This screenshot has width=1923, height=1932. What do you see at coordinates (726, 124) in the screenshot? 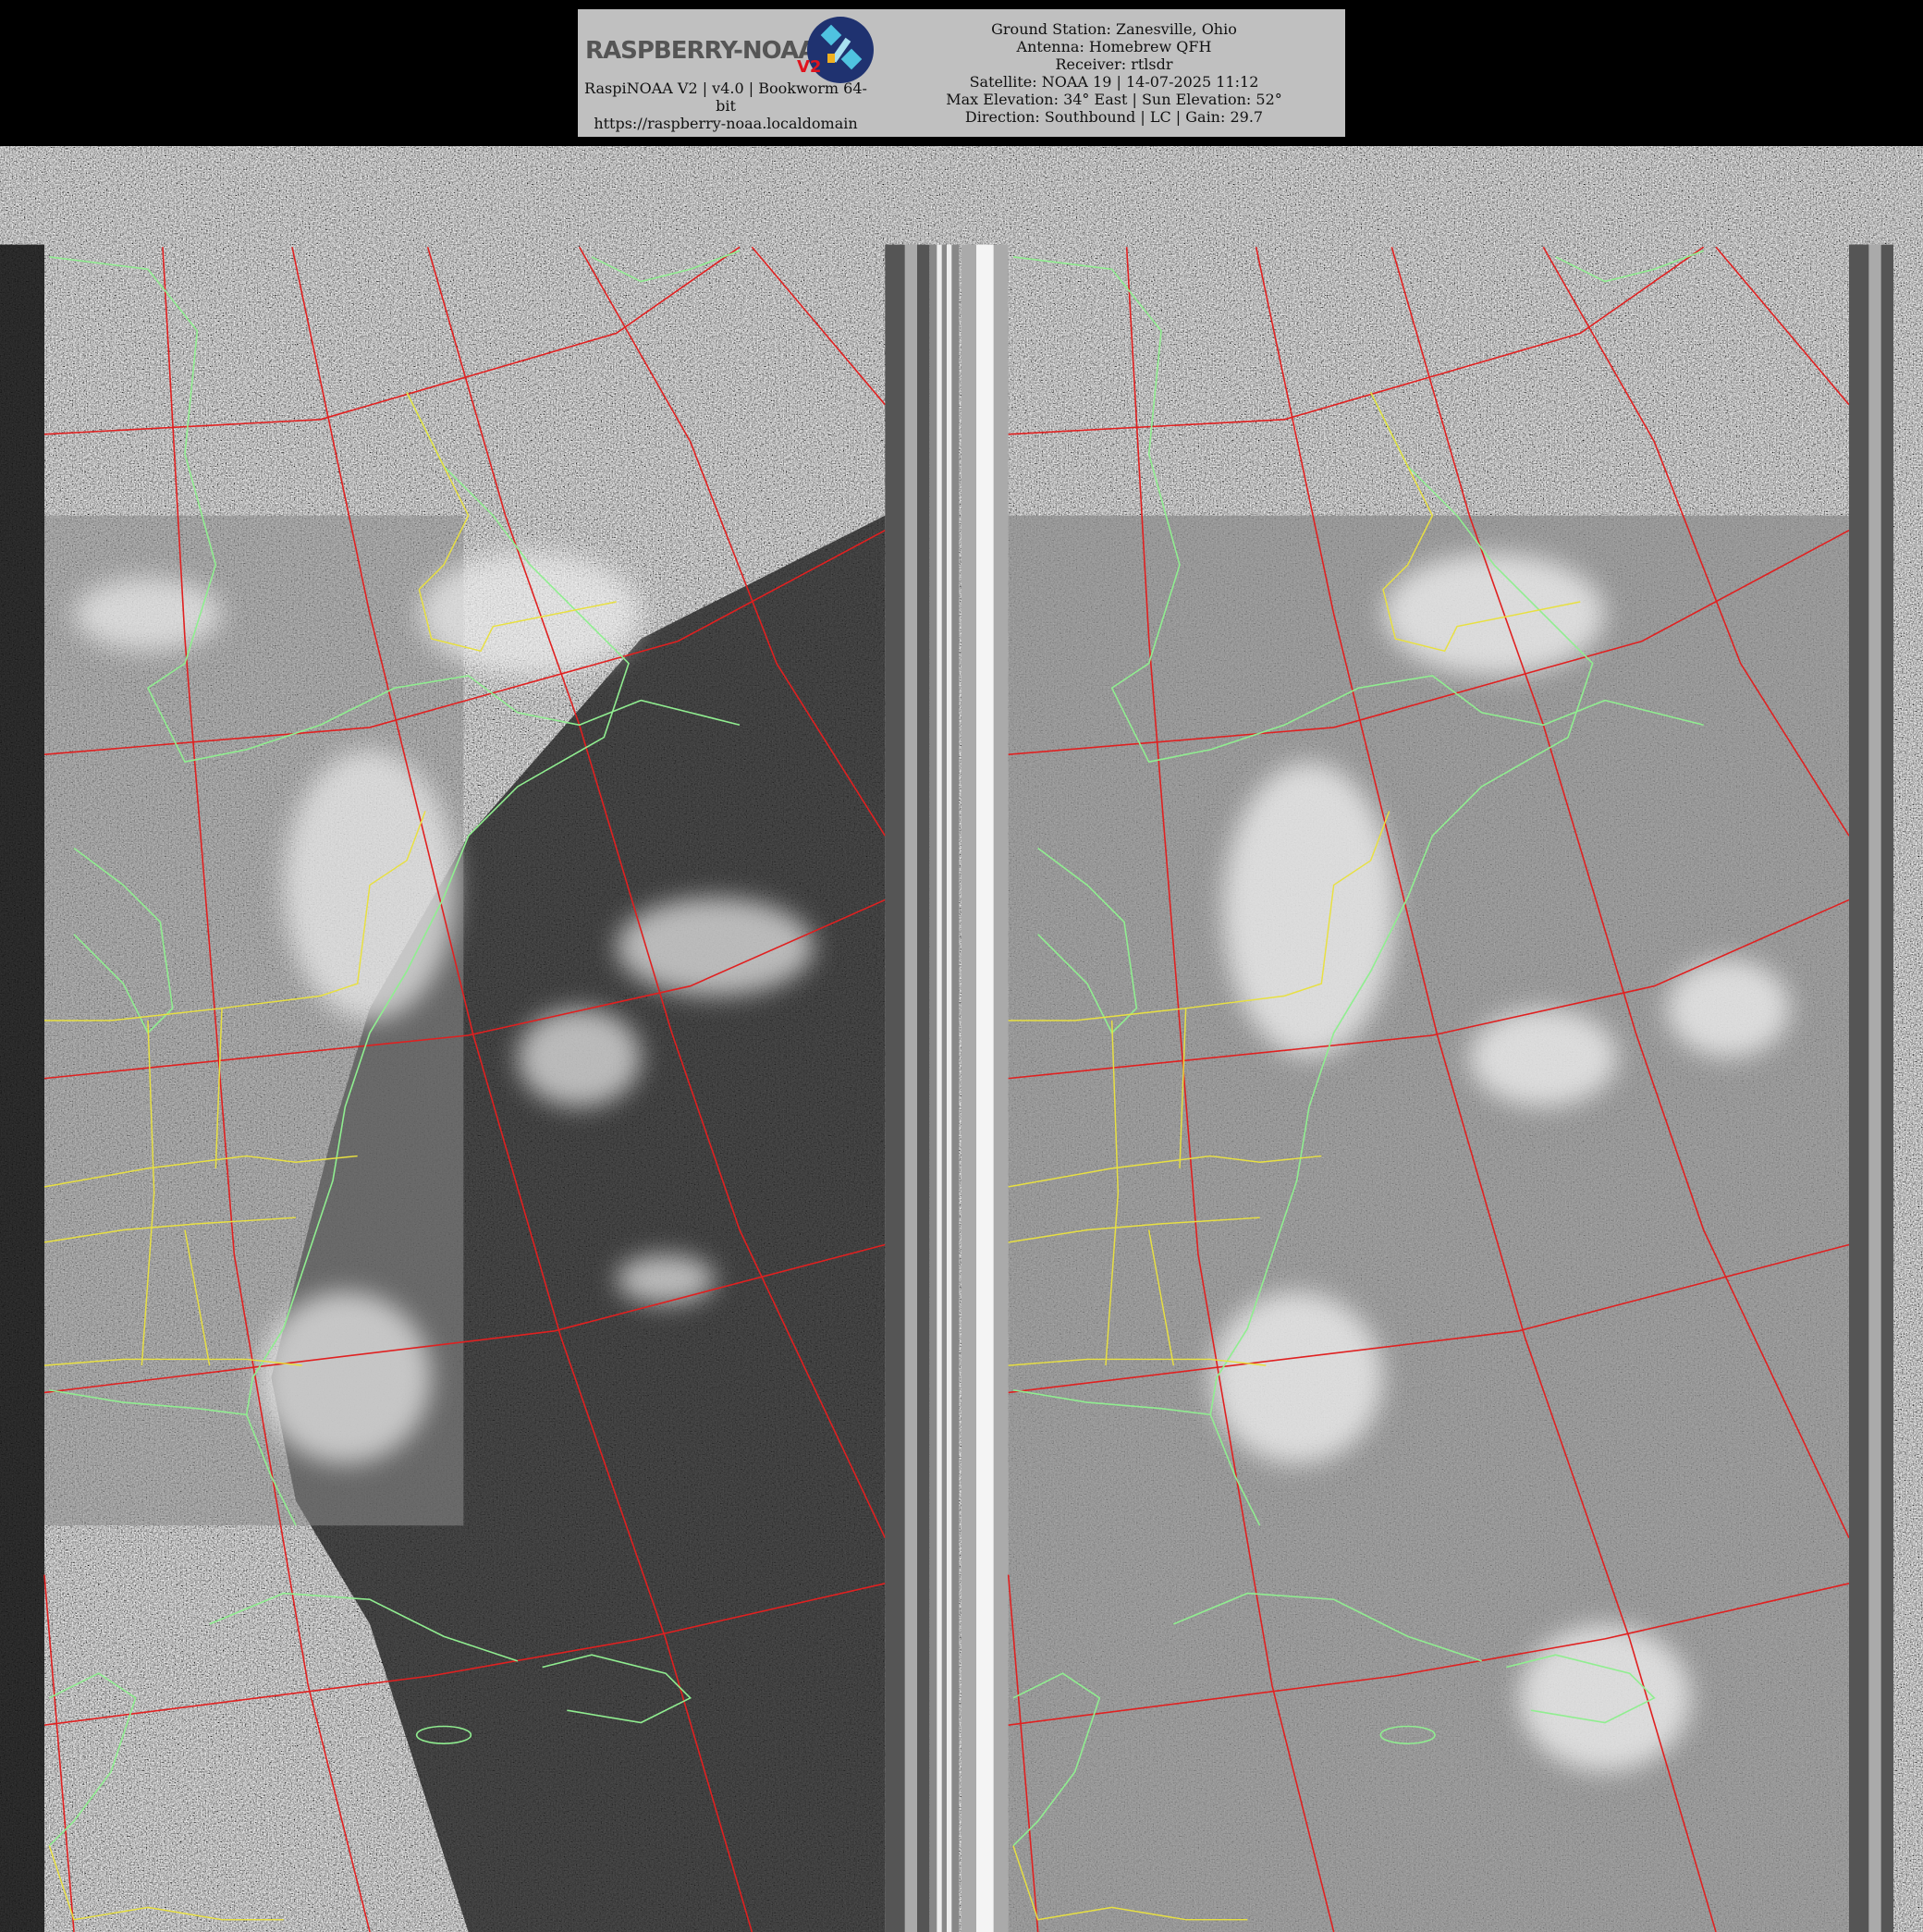
I see `station-url: https://raspberry-noaa.localdomain` at bounding box center [726, 124].